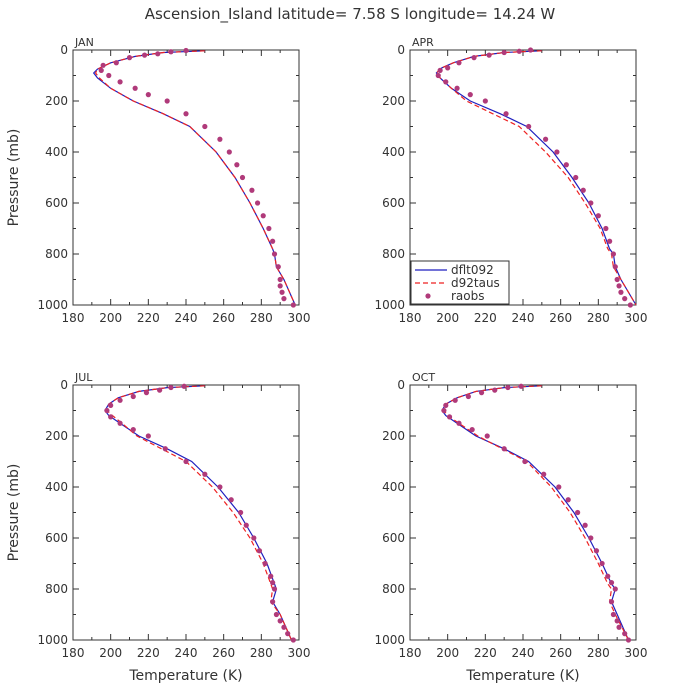 The width and height of the screenshot is (700, 700). Describe the element at coordinates (423, 42) in the screenshot. I see `panel-label: APR` at that location.